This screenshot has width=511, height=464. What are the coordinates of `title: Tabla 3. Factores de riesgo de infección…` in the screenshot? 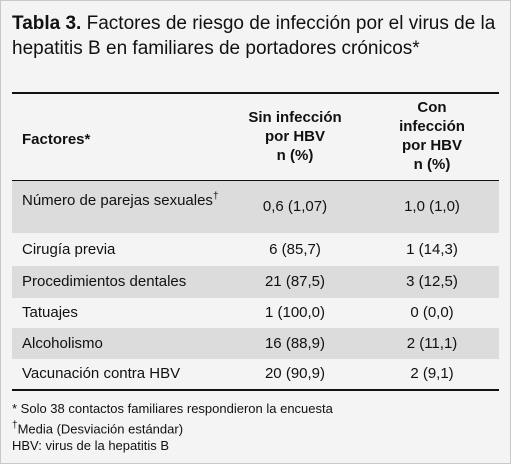 It's located at (258, 36).